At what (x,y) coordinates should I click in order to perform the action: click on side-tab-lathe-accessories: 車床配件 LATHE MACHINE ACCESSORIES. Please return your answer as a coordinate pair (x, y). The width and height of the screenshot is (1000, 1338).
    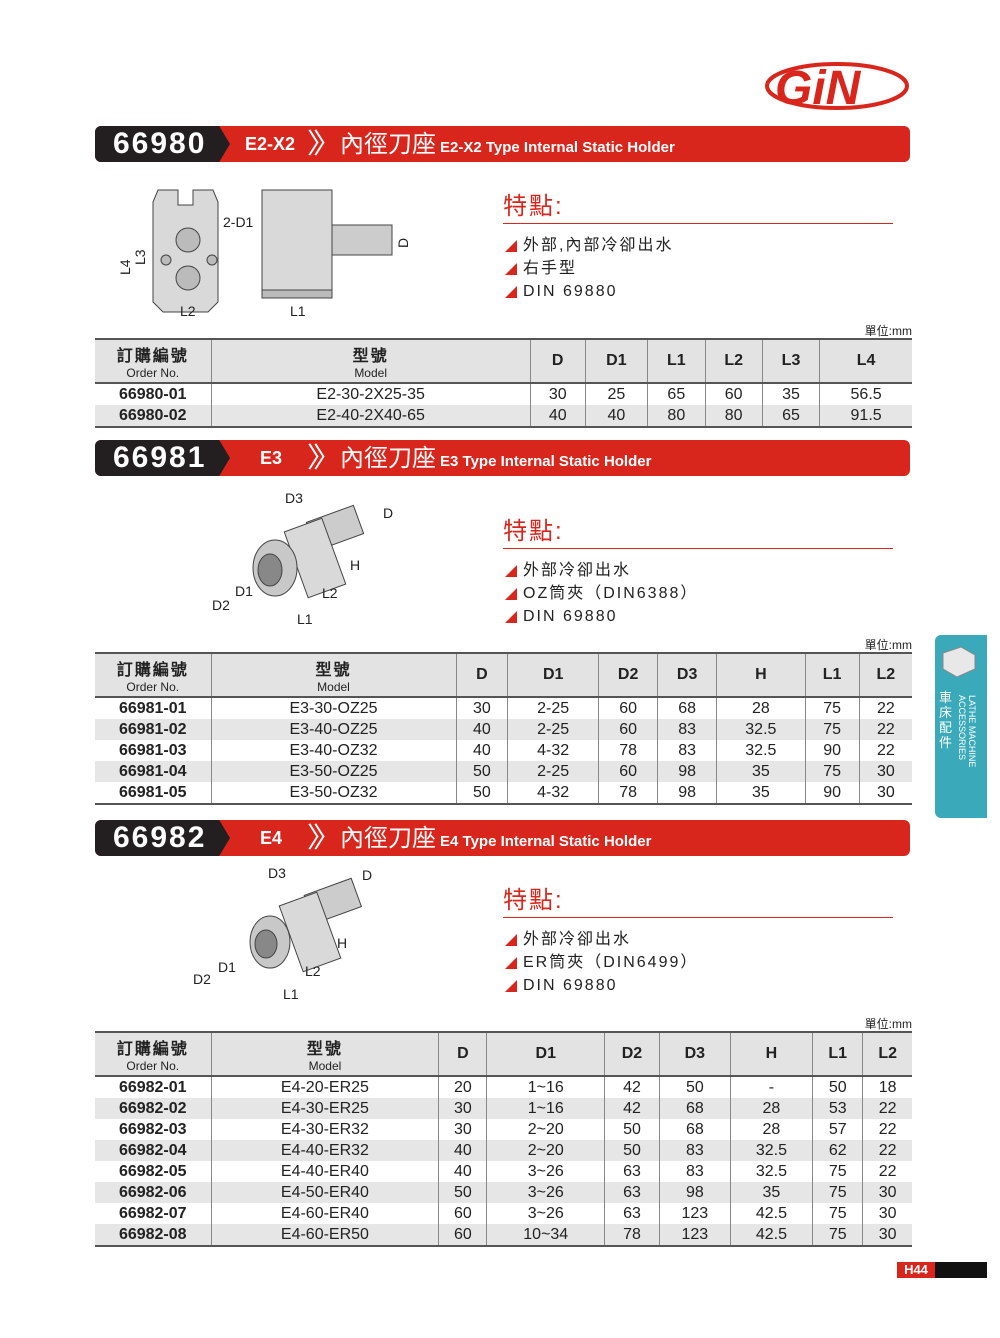
    Looking at the image, I should click on (961, 726).